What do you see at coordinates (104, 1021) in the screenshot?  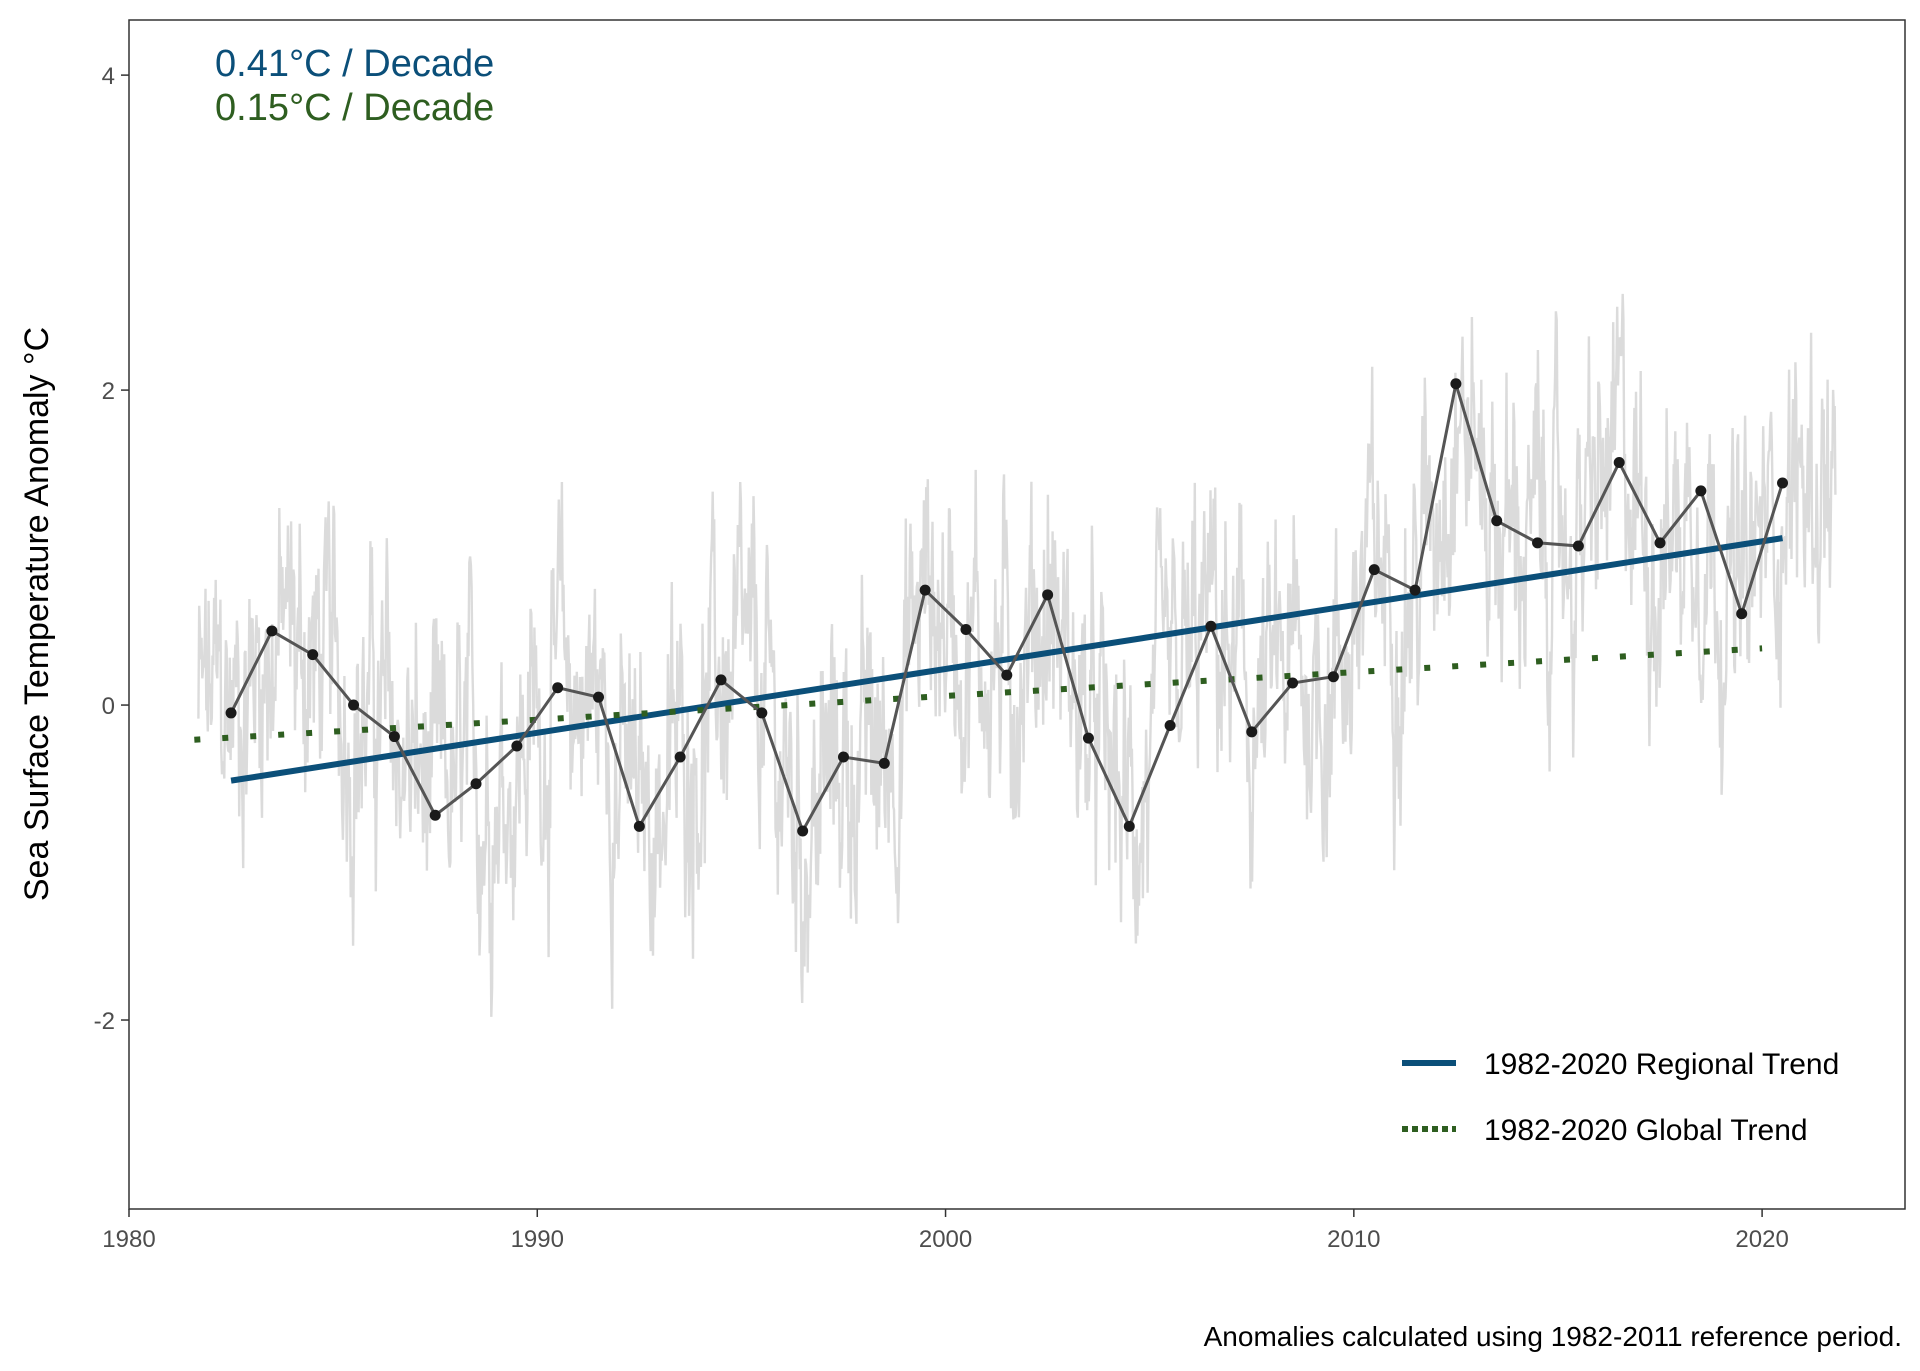 I see `y-tick-label: -2` at bounding box center [104, 1021].